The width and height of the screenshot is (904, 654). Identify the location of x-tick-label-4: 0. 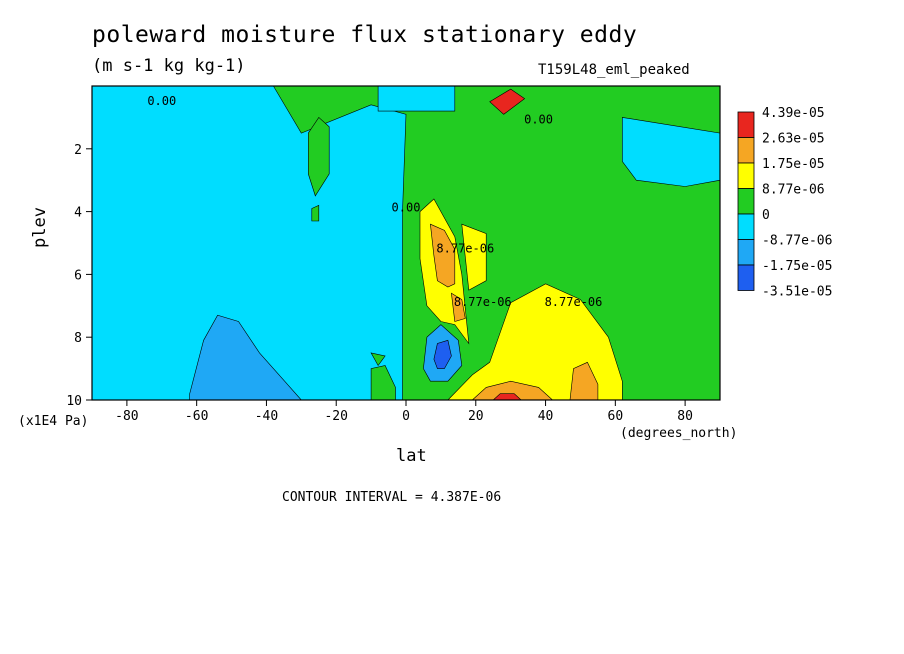
(406, 416).